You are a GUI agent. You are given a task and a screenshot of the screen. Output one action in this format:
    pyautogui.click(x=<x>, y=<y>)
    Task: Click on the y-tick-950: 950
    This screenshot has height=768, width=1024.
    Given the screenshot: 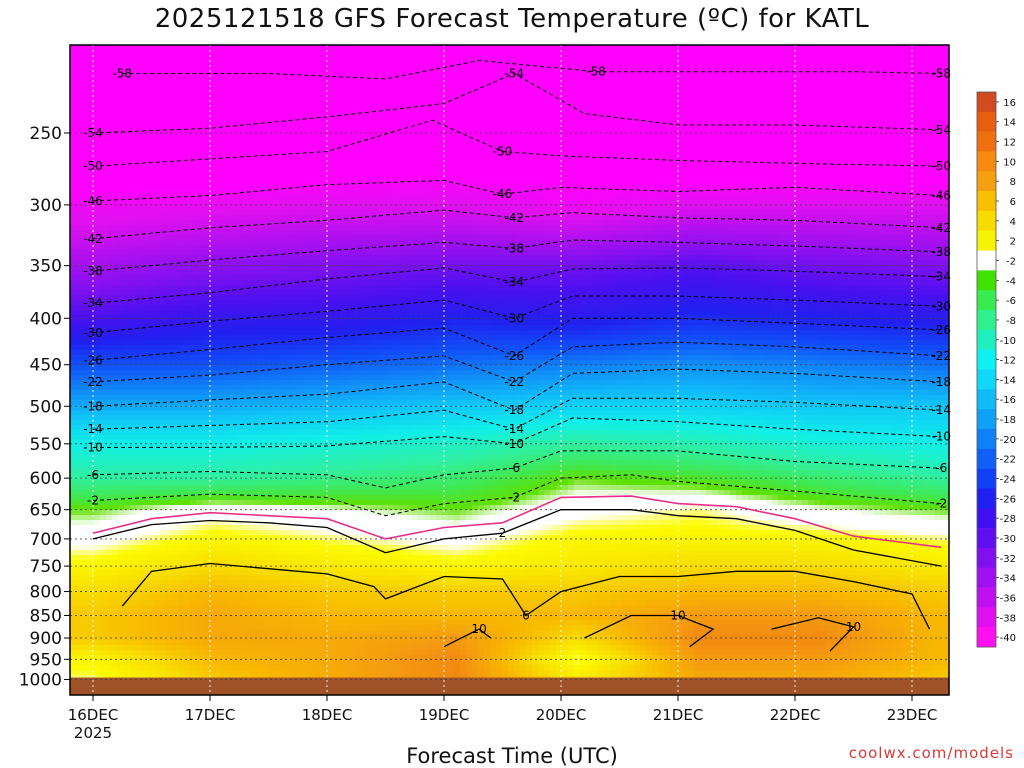 What is the action you would take?
    pyautogui.click(x=46, y=660)
    